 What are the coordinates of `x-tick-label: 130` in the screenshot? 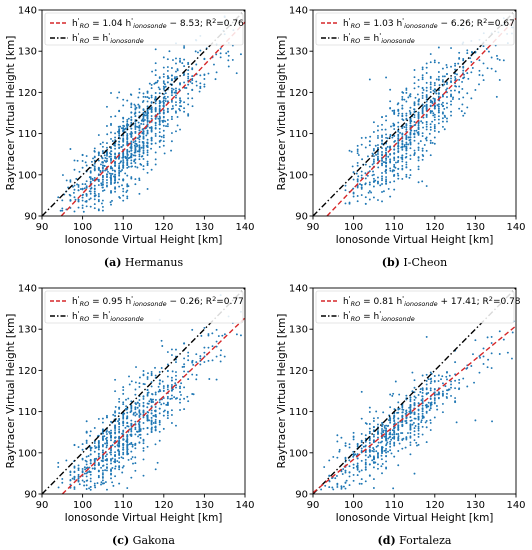 It's located at (204, 227).